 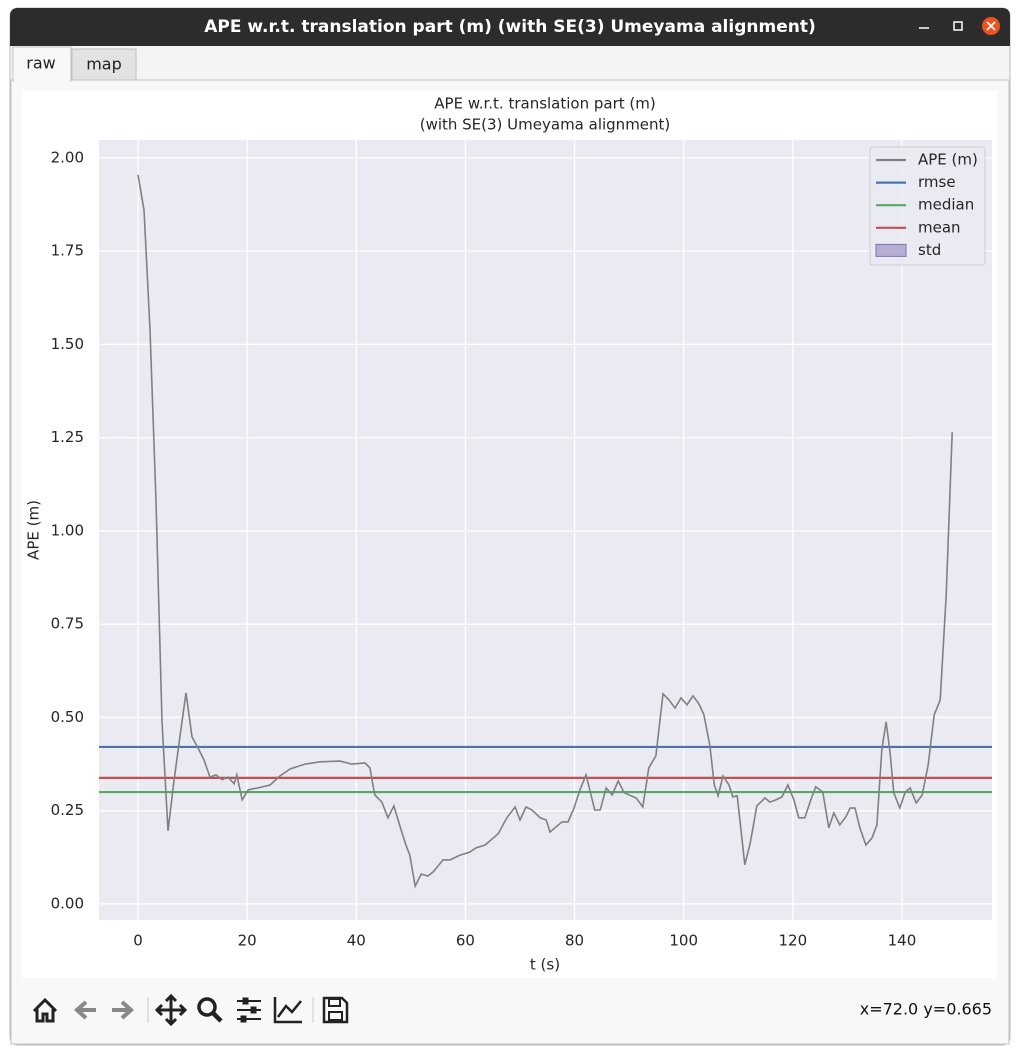 What do you see at coordinates (123, 1010) in the screenshot?
I see `forward-button` at bounding box center [123, 1010].